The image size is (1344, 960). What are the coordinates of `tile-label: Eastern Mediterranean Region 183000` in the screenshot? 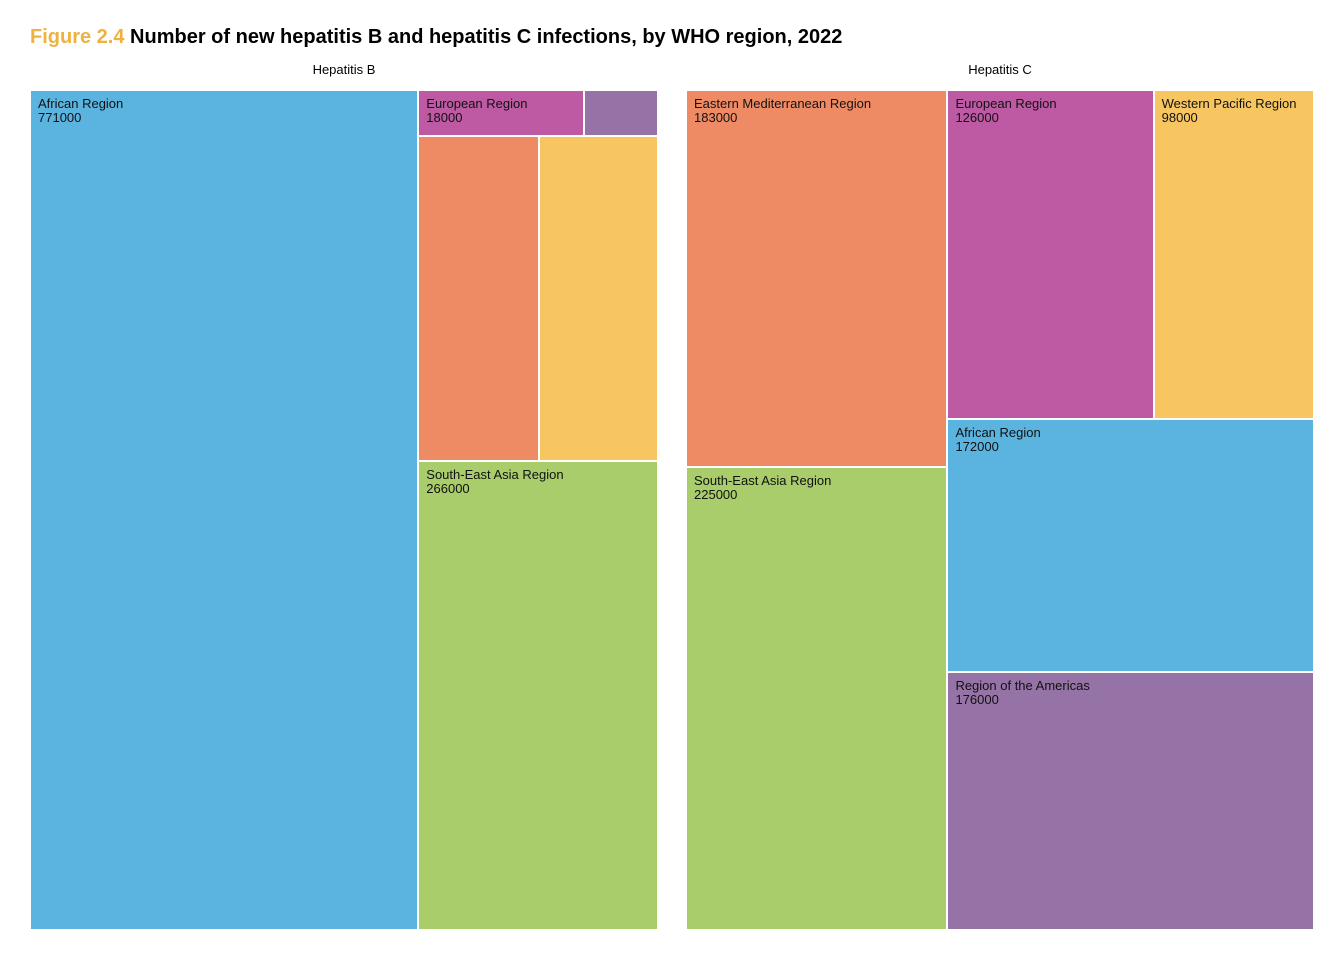 It's located at (782, 111).